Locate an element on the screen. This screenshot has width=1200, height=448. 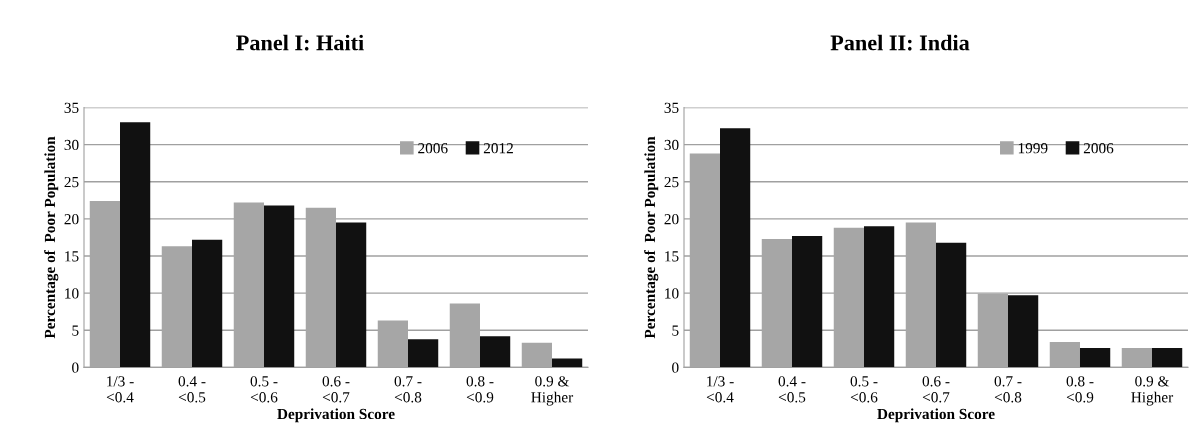
legend-label: 1999 is located at coordinates (1033, 148).